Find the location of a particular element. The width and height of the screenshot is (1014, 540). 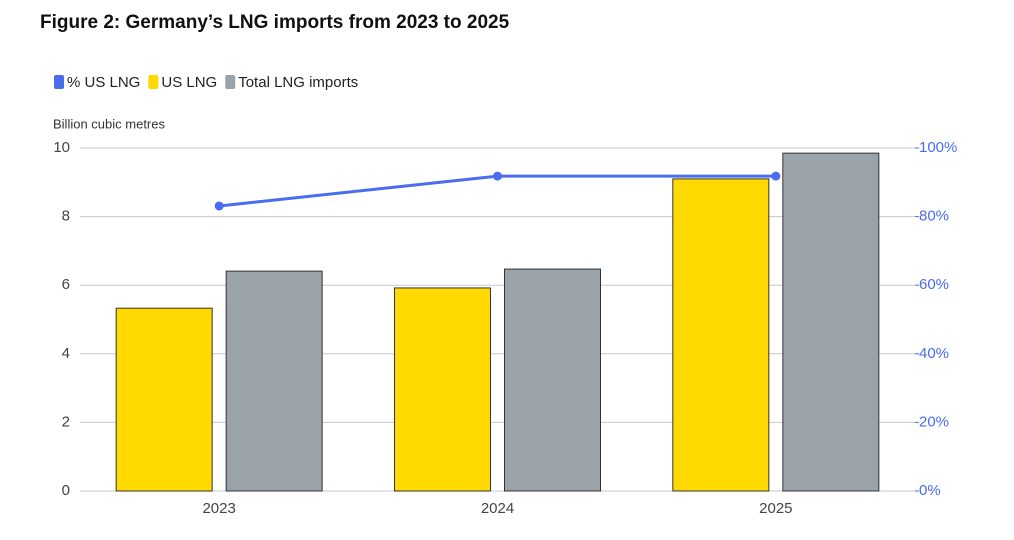

legend-label: US LNG is located at coordinates (189, 82).